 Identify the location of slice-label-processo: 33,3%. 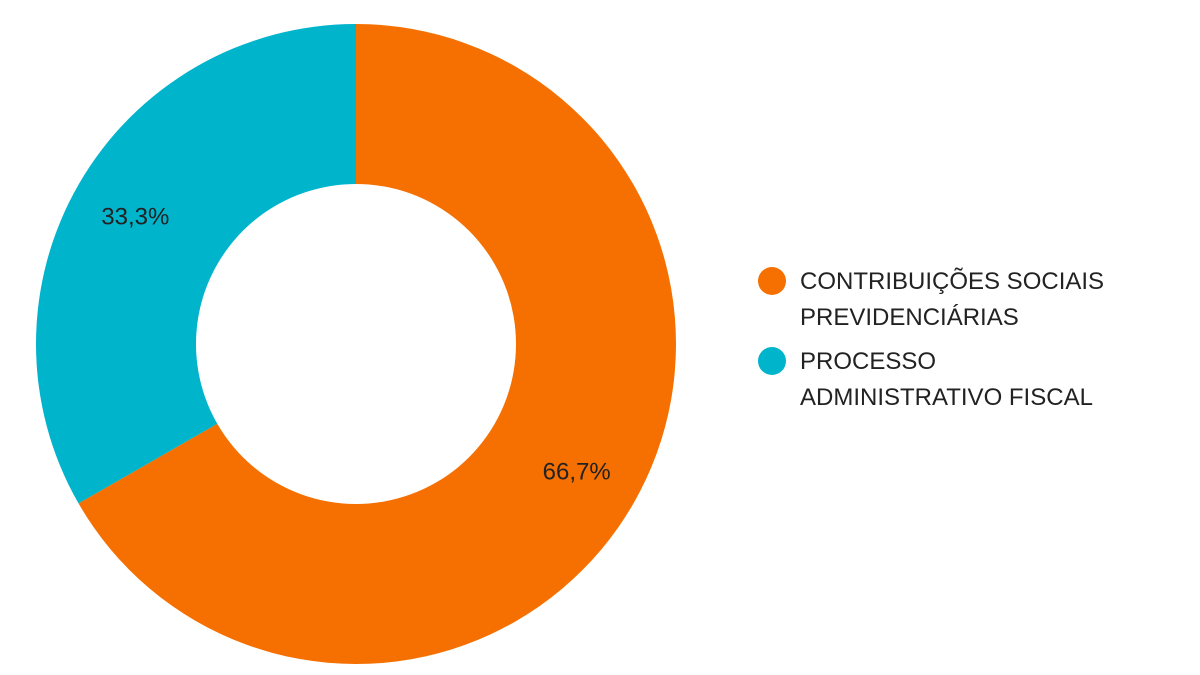
(135, 216).